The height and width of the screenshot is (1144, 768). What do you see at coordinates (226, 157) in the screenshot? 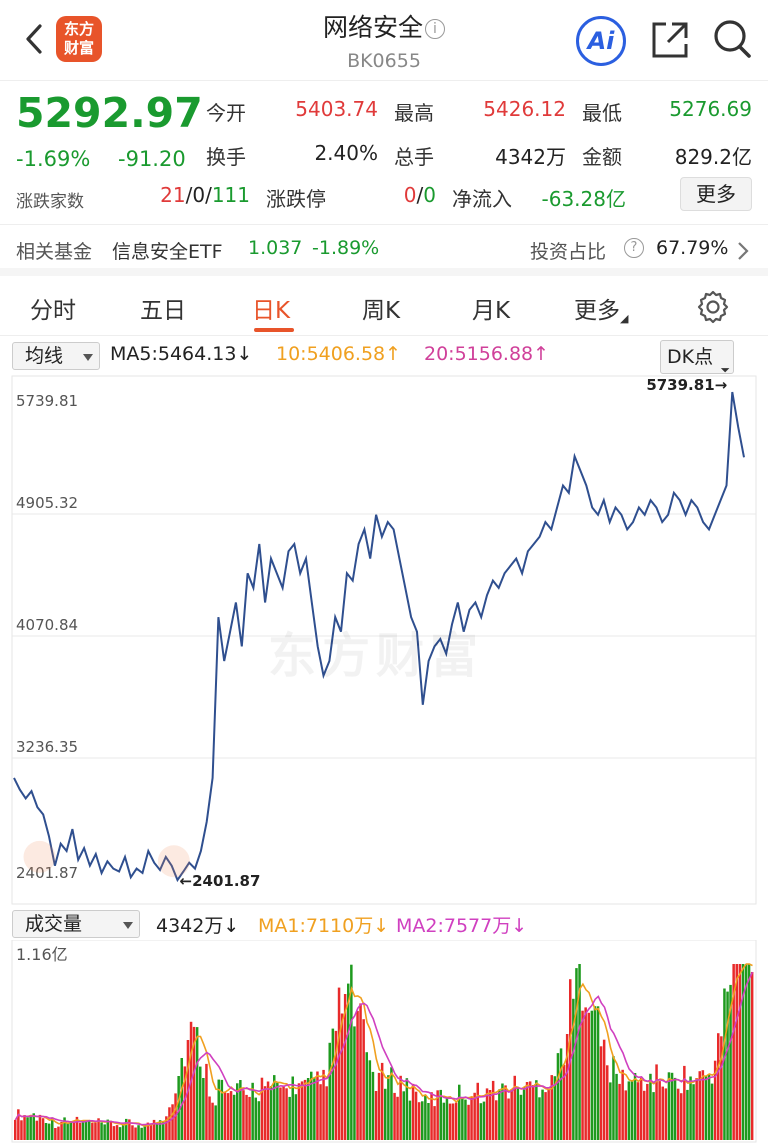
I see `turnover-label: 换手` at bounding box center [226, 157].